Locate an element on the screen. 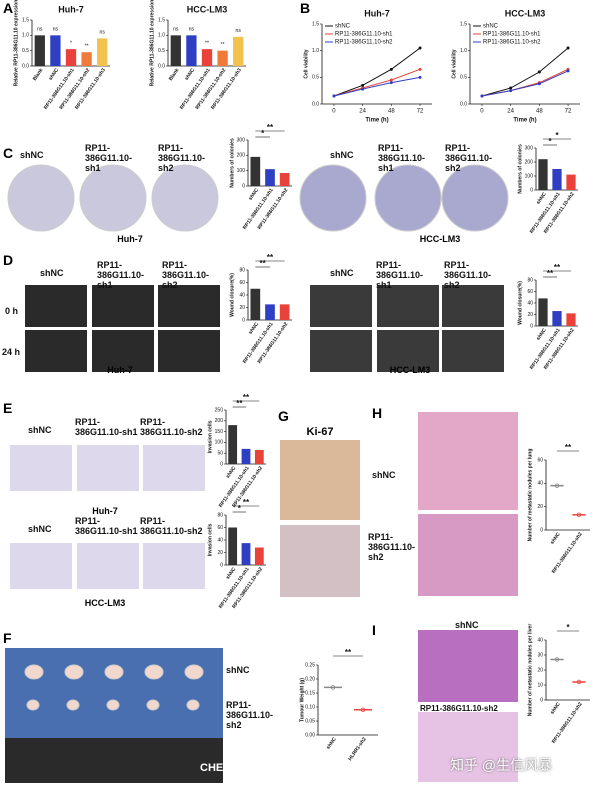 The height and width of the screenshot is (787, 600). y-axis-label: Numbers of colonies is located at coordinates (232, 163).